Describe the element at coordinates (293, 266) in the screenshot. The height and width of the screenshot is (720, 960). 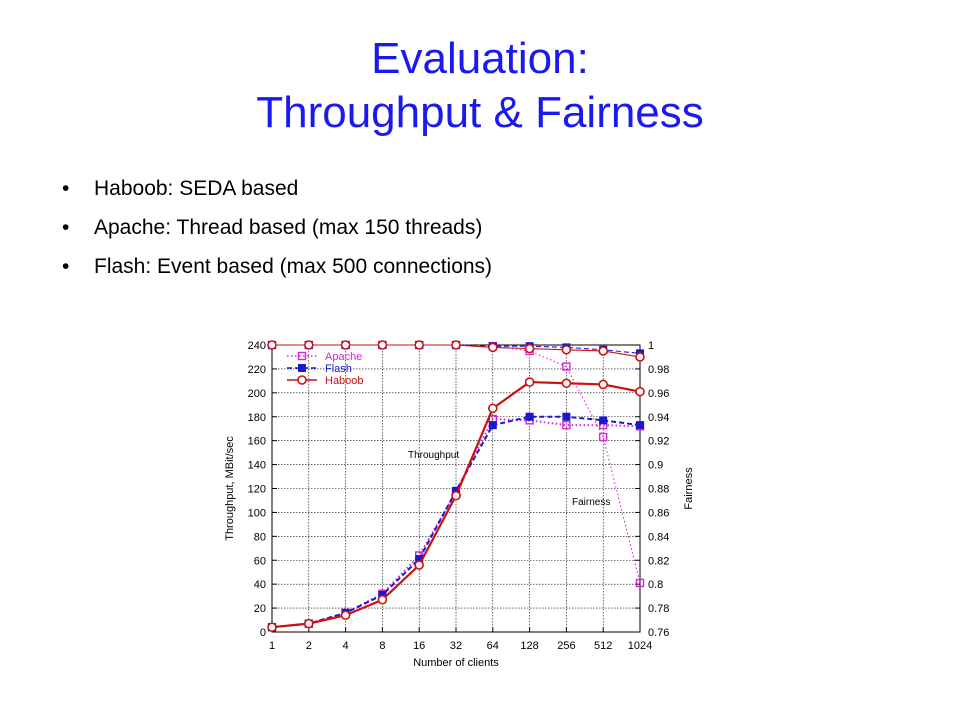
I see `bullet-text: Flash: Event based (max 500 connections)` at that location.